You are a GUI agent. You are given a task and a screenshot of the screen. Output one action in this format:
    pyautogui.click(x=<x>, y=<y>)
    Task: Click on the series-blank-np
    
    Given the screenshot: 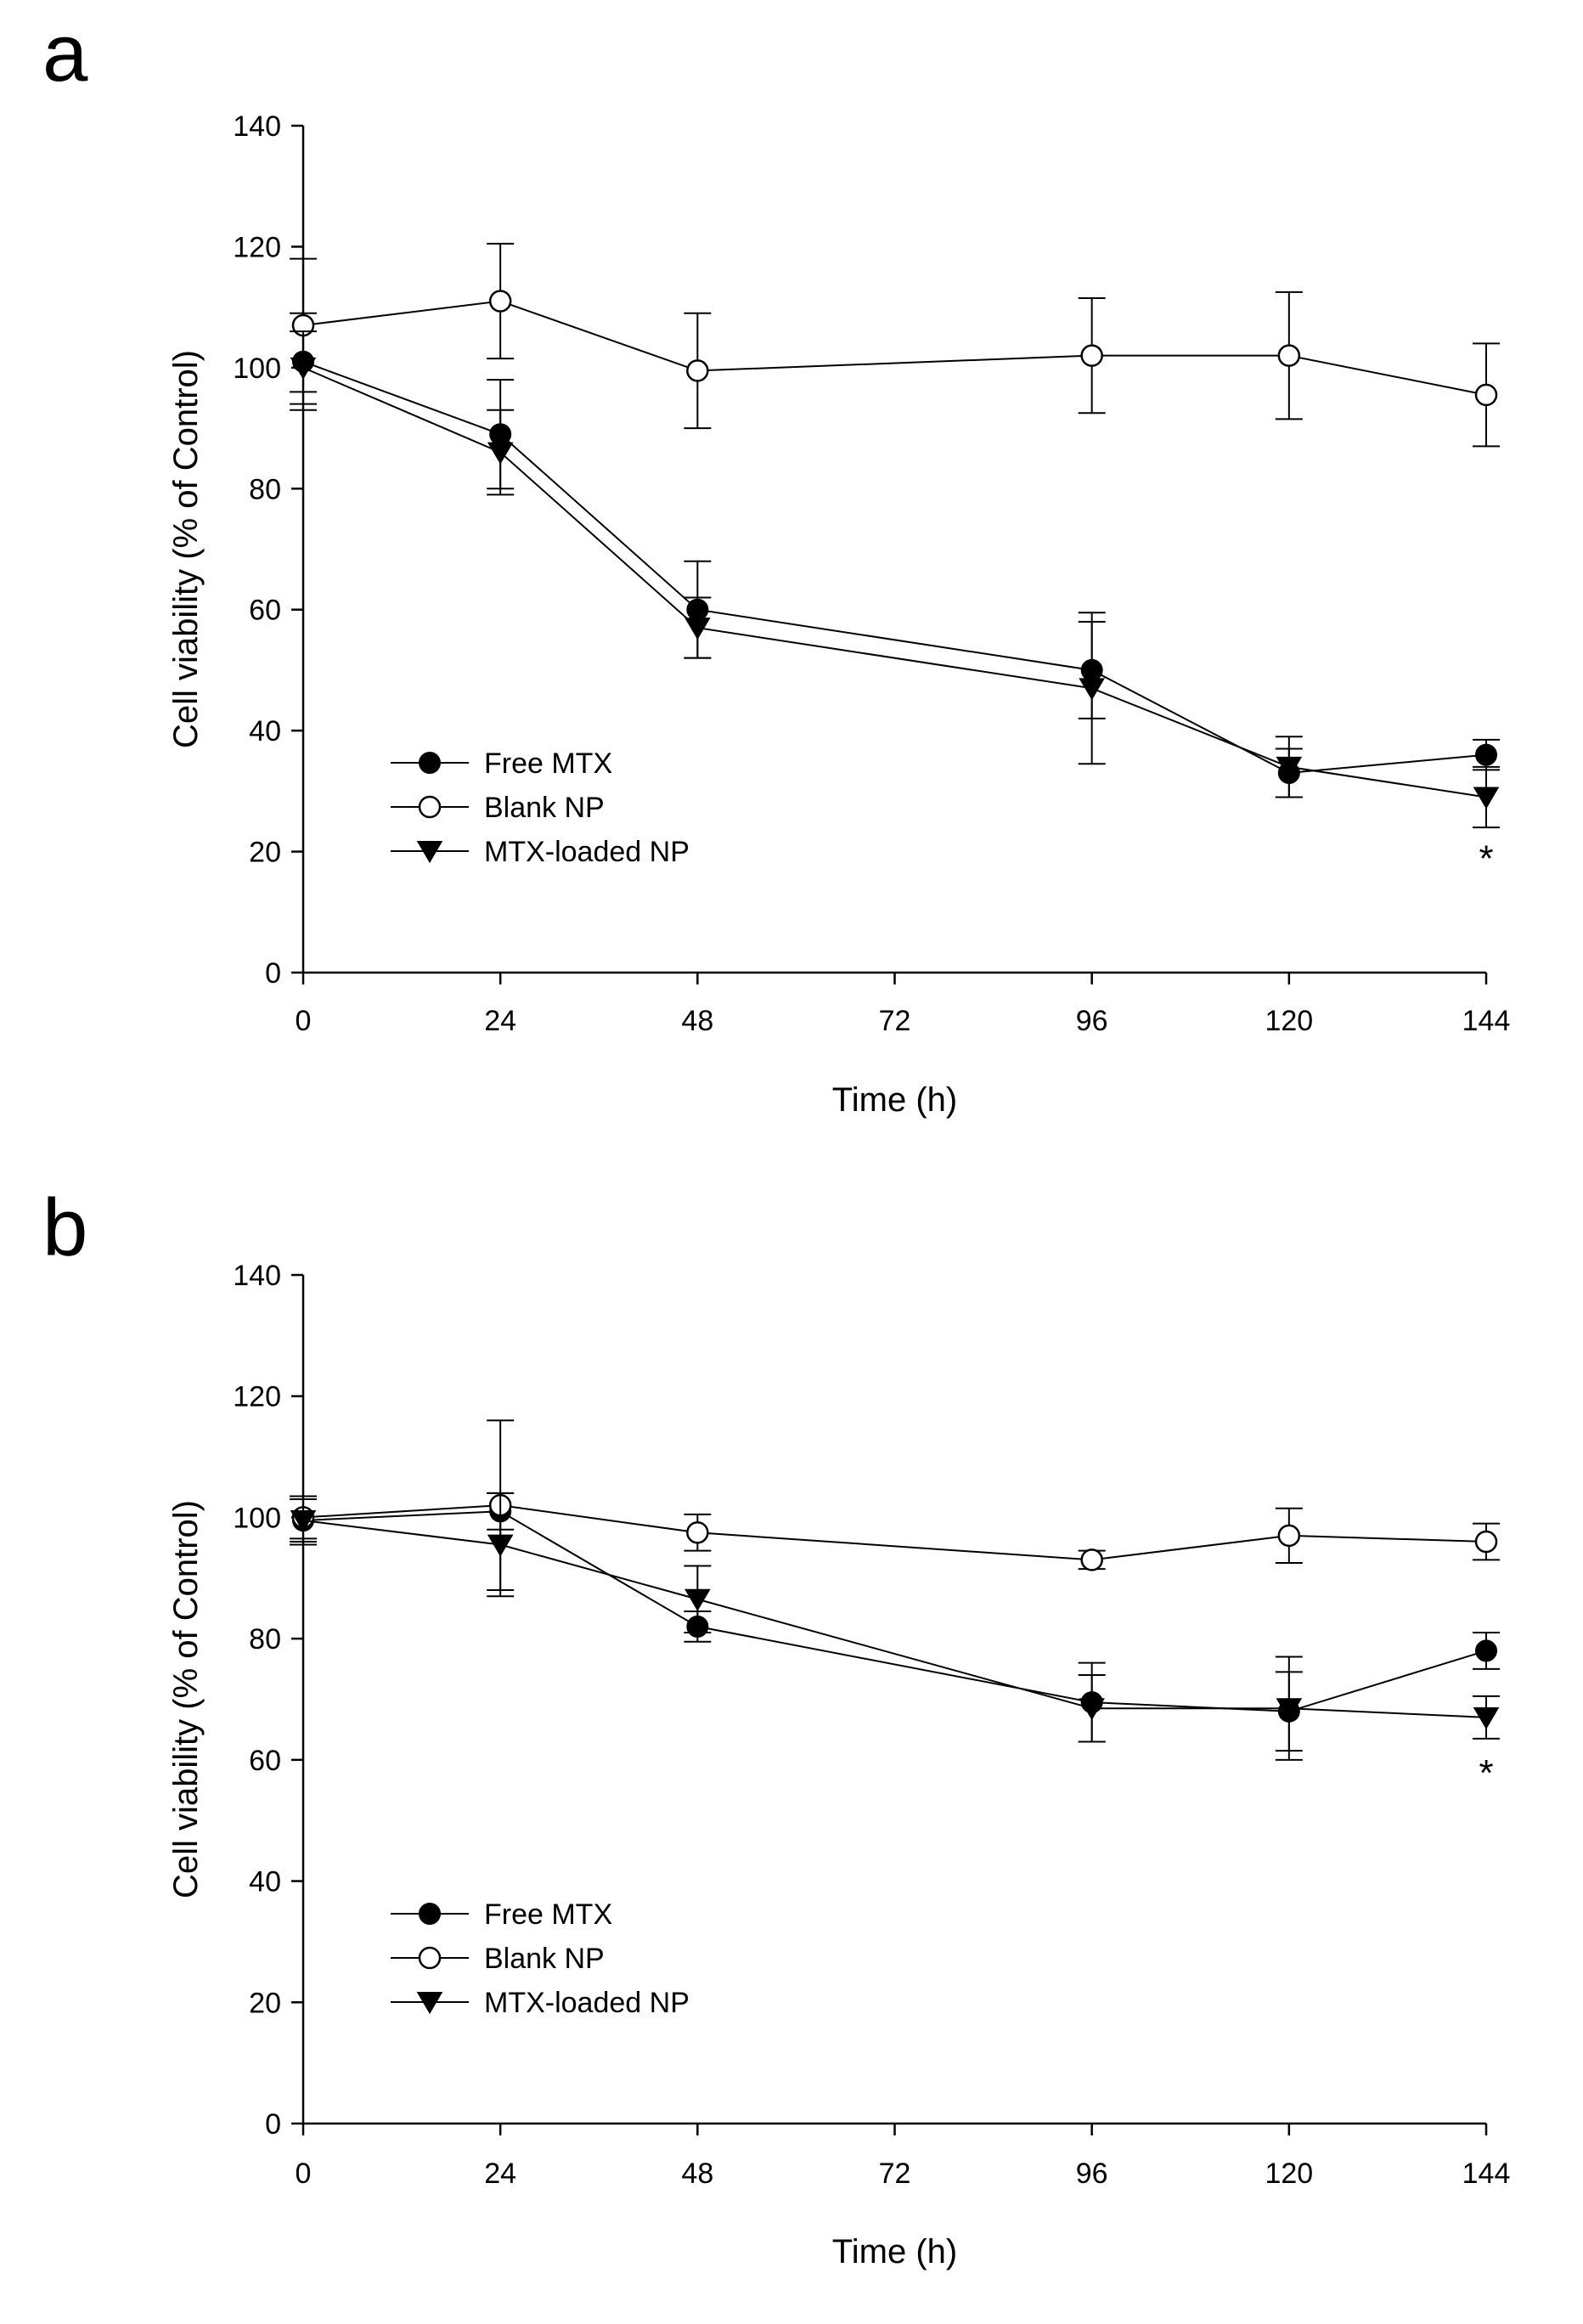 What is the action you would take?
    pyautogui.click(x=895, y=345)
    